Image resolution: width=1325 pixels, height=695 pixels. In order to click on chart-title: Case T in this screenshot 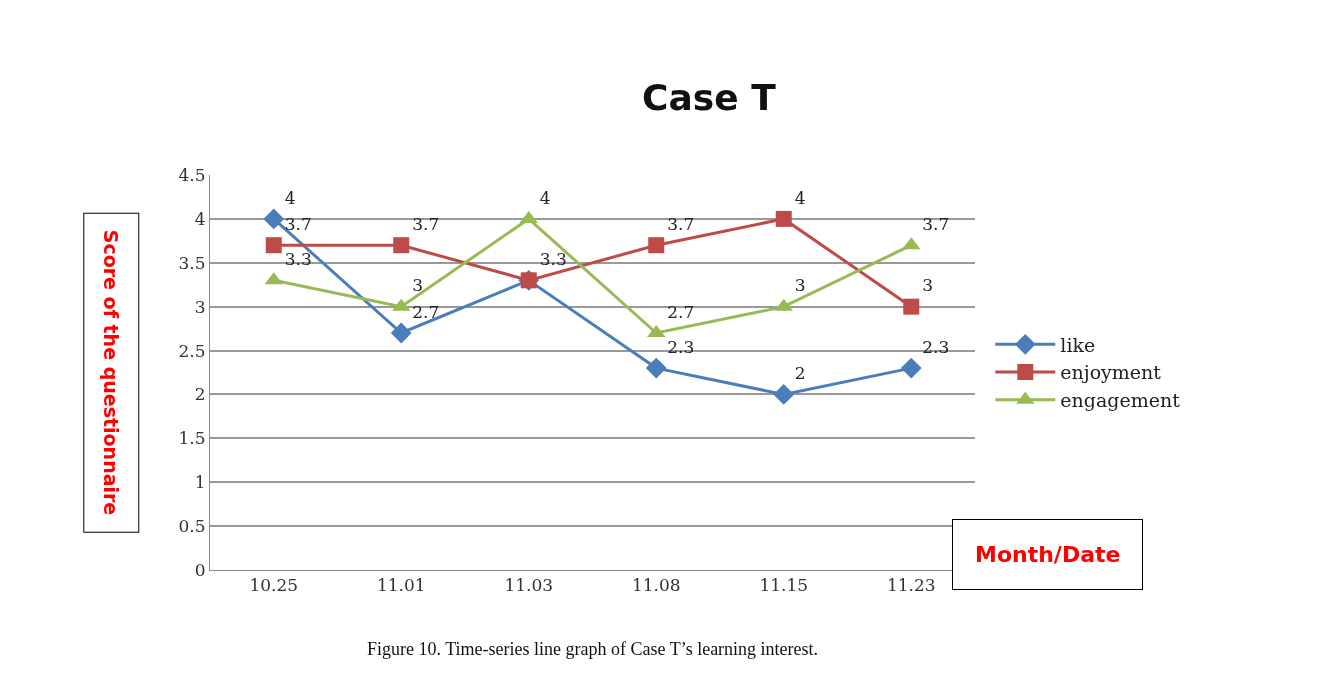, I will do `click(709, 97)`.